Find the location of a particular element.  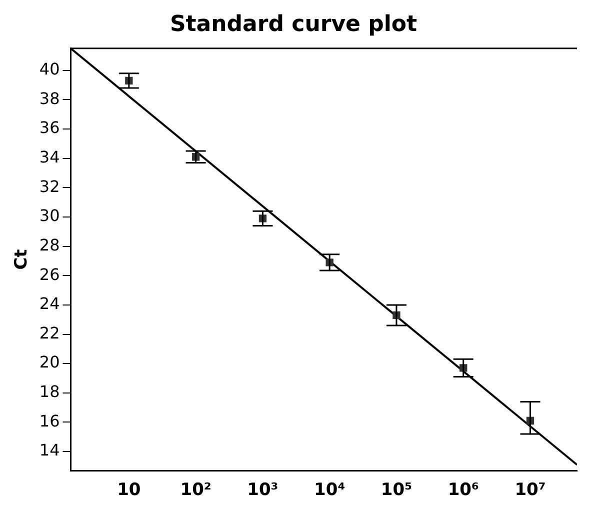

x-tick-label: 10² is located at coordinates (196, 490).